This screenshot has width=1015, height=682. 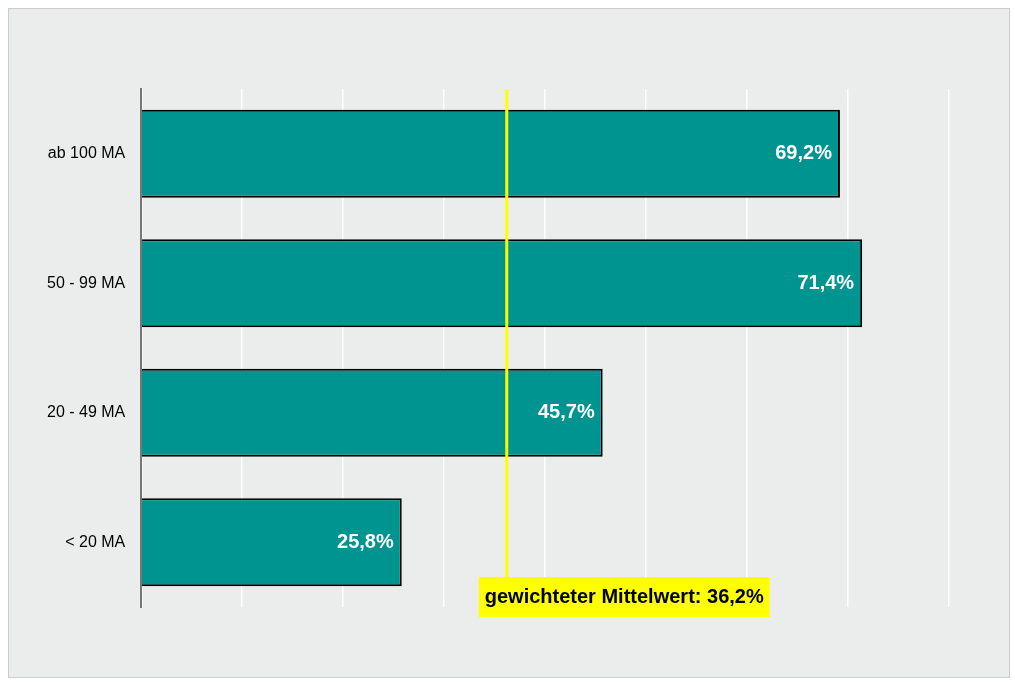 What do you see at coordinates (86, 412) in the screenshot?
I see `y-tick-label: 20 - 49 MA` at bounding box center [86, 412].